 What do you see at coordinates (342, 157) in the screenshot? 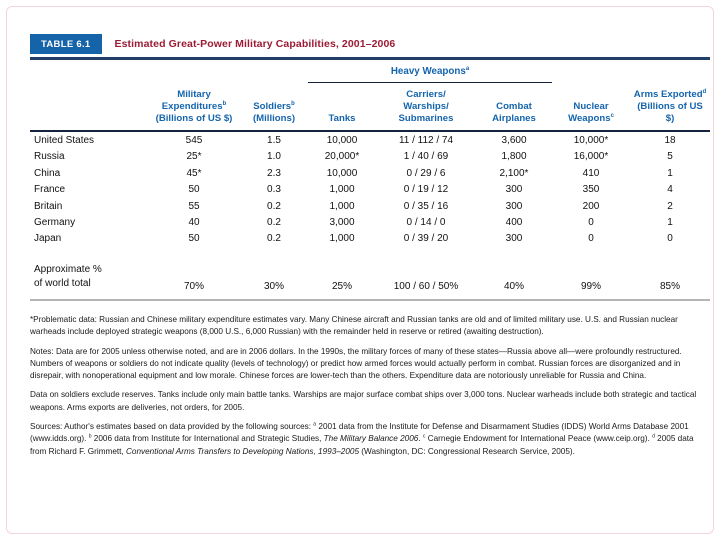
I see `cell-tanks: 20,000*` at bounding box center [342, 157].